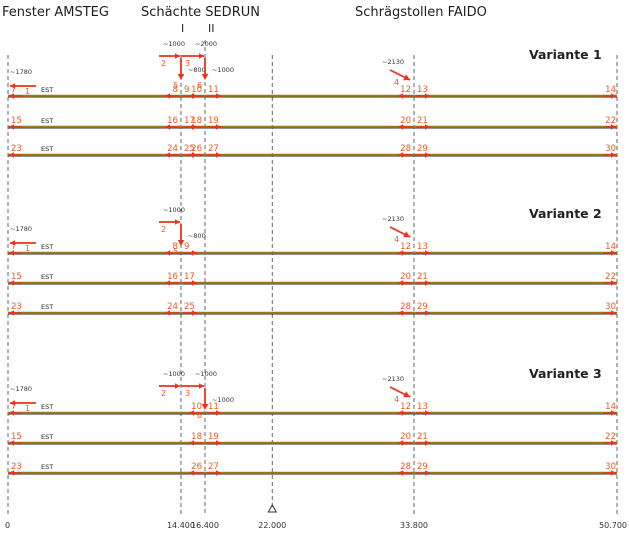 Image resolution: width=629 pixels, height=535 pixels. I want to click on axis-tick-label: 14.400, so click(181, 525).